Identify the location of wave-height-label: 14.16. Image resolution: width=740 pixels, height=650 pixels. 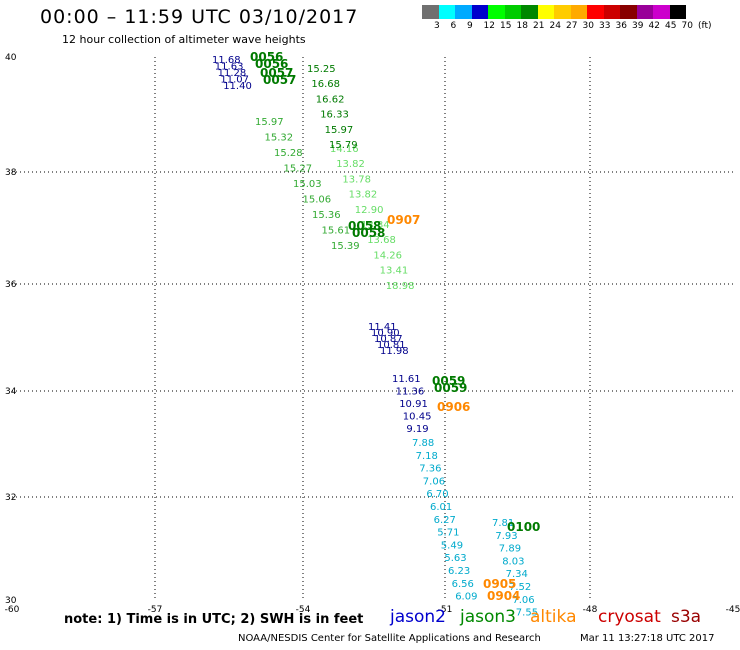
(344, 149).